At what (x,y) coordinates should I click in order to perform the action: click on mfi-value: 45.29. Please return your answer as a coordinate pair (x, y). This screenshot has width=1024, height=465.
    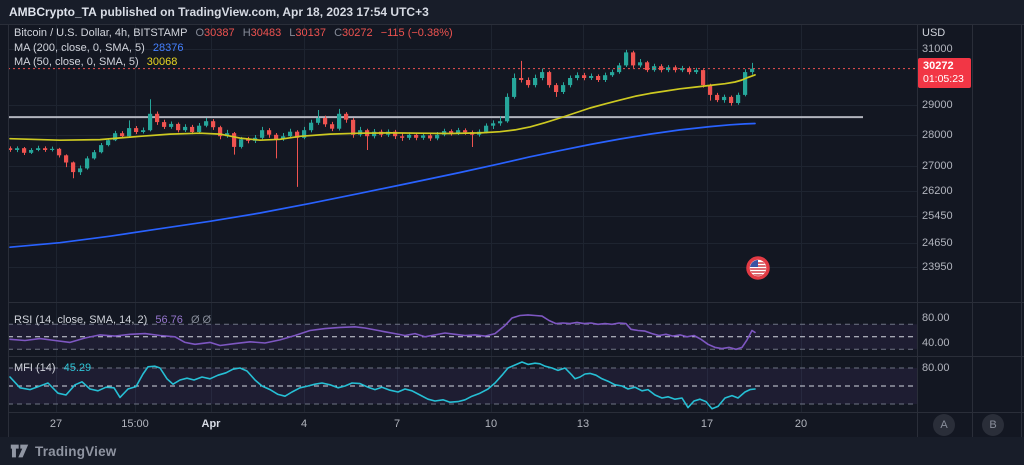
    Looking at the image, I should click on (77, 368).